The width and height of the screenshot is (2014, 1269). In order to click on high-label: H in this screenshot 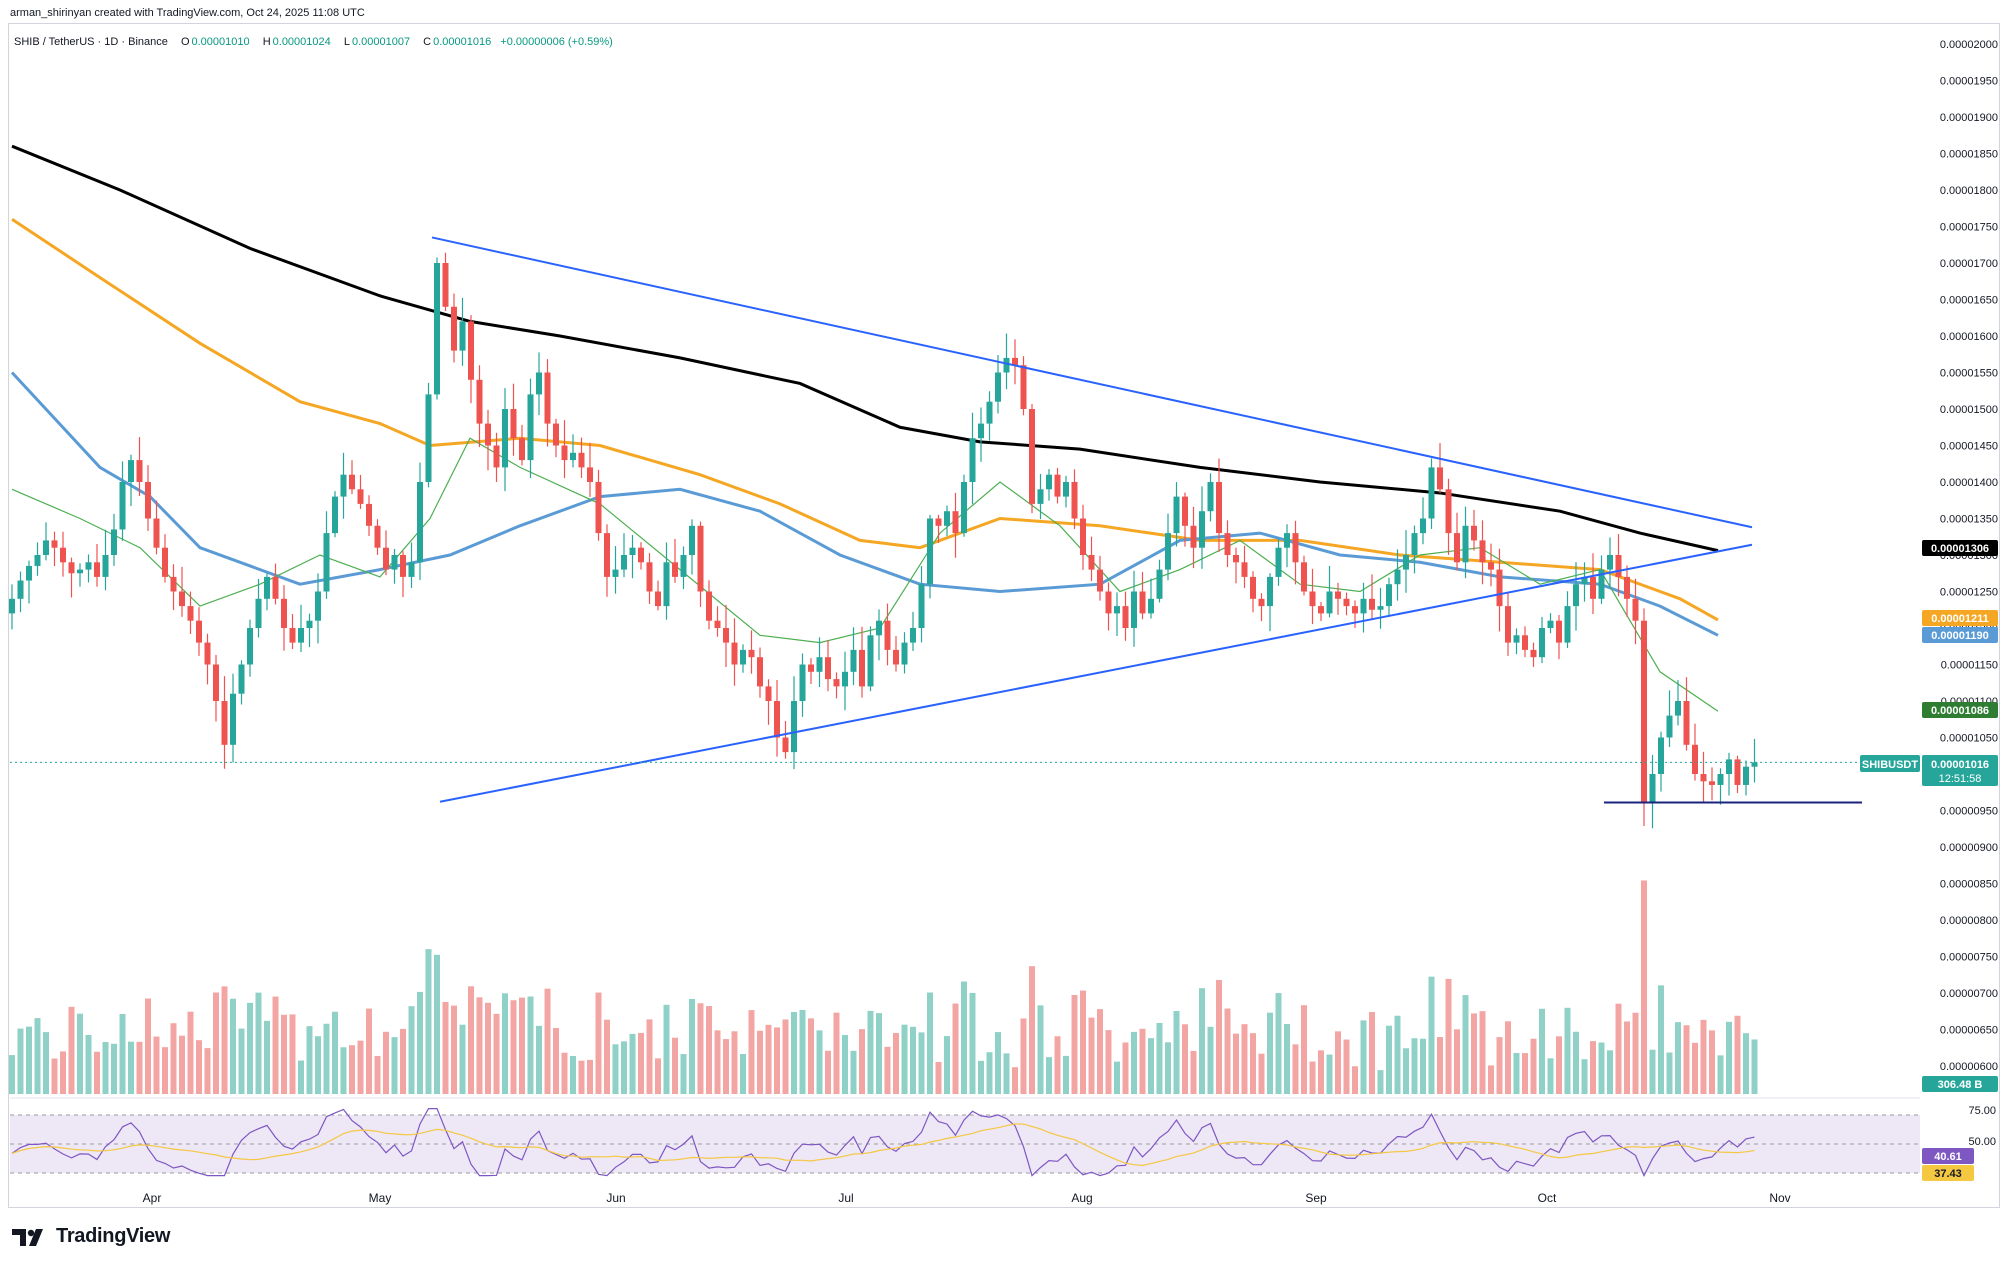, I will do `click(266, 42)`.